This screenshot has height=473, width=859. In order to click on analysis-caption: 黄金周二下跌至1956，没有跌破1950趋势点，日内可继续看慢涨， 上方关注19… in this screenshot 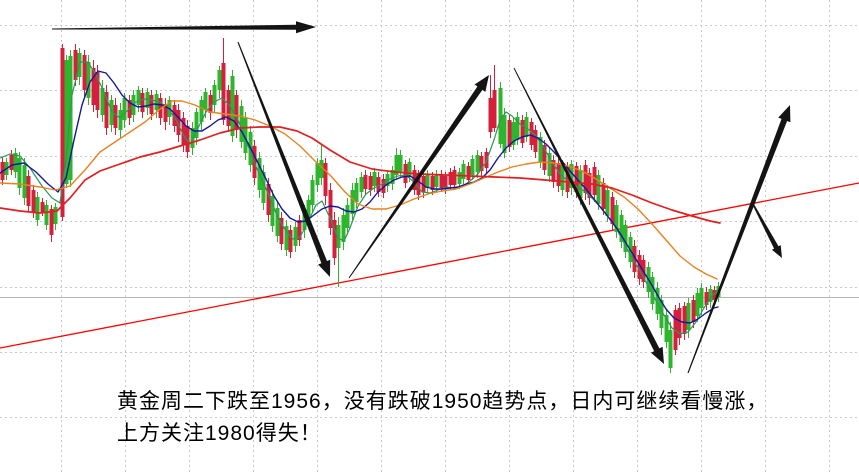, I will do `click(442, 418)`.